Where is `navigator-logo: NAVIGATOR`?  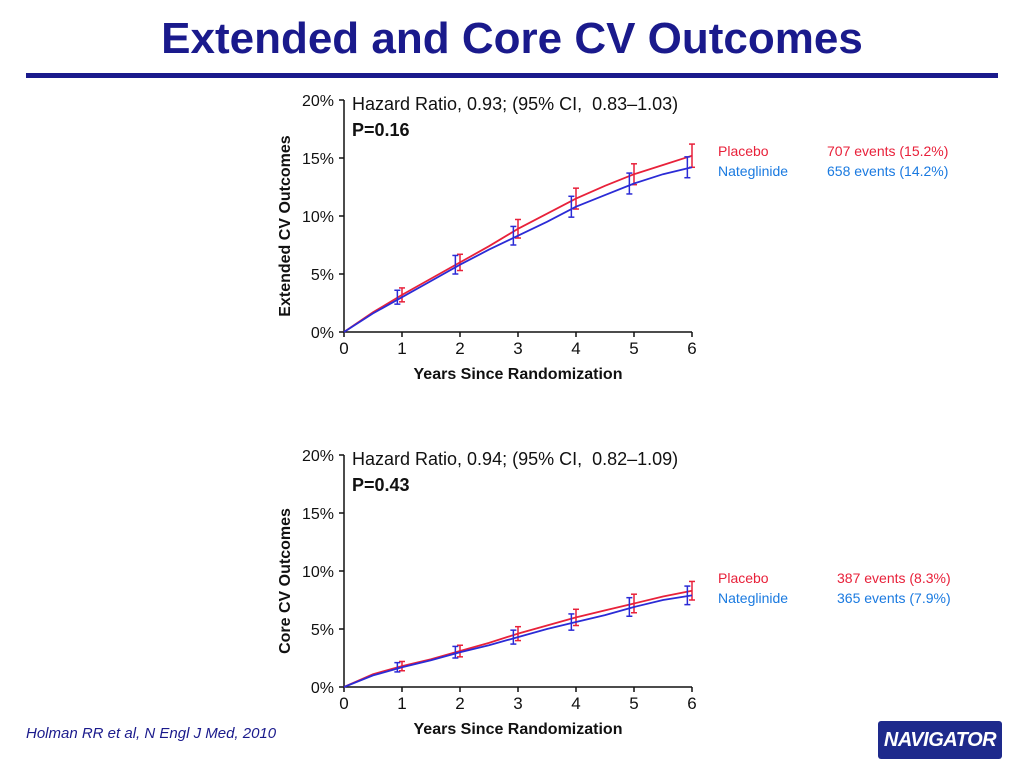 navigator-logo: NAVIGATOR is located at coordinates (940, 740).